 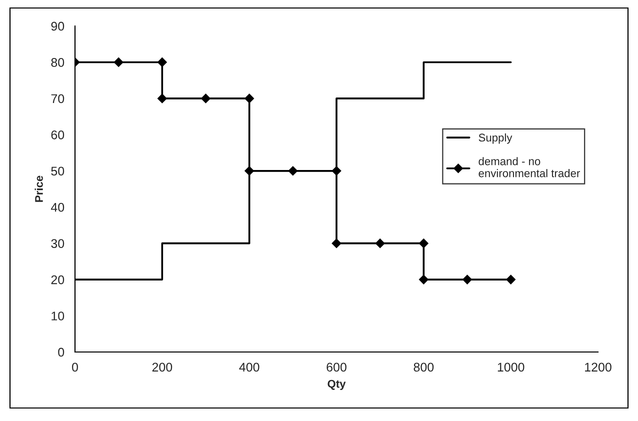 I want to click on y-tick-label: 10, so click(x=58, y=316).